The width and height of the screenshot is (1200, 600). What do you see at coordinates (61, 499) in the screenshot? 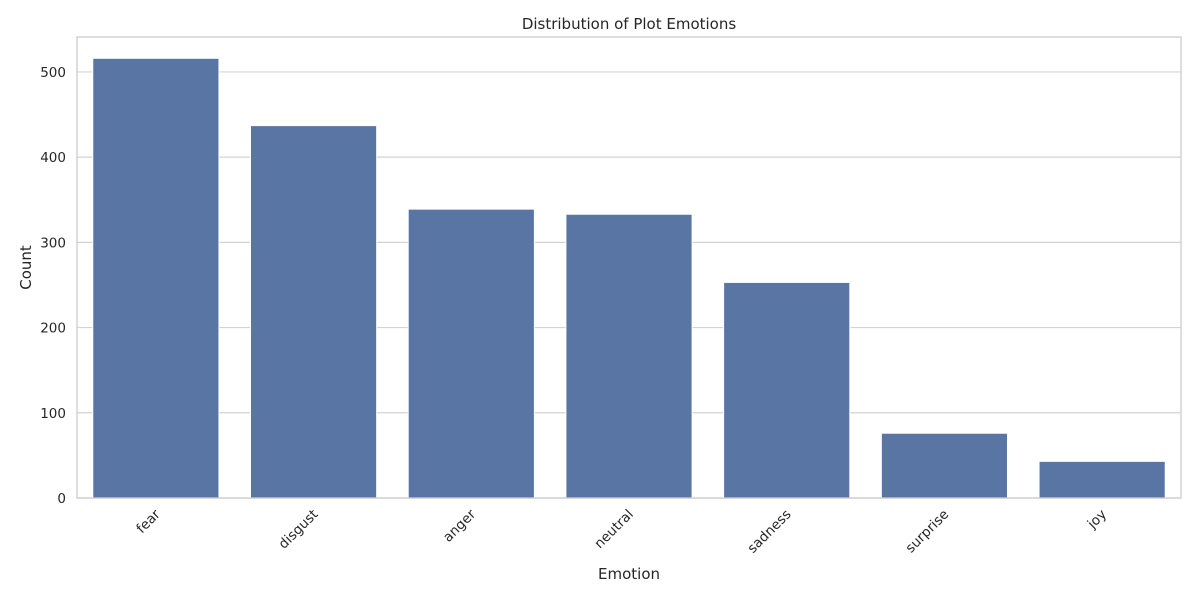
I see `y-tick-label: 0` at bounding box center [61, 499].